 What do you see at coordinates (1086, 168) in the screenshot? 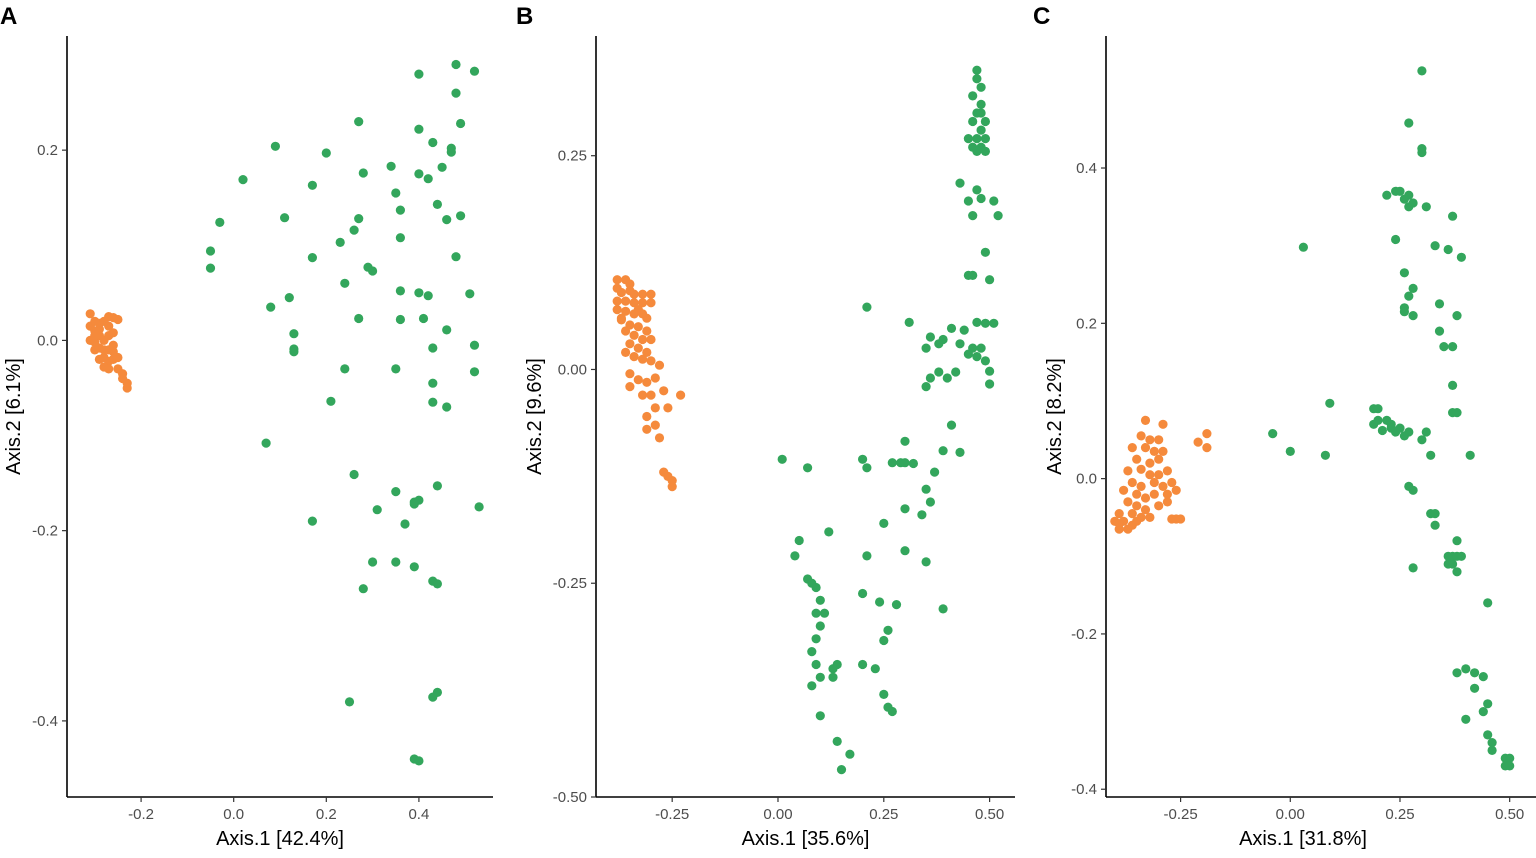
I see `y-tick-label: 0.4` at bounding box center [1086, 168].